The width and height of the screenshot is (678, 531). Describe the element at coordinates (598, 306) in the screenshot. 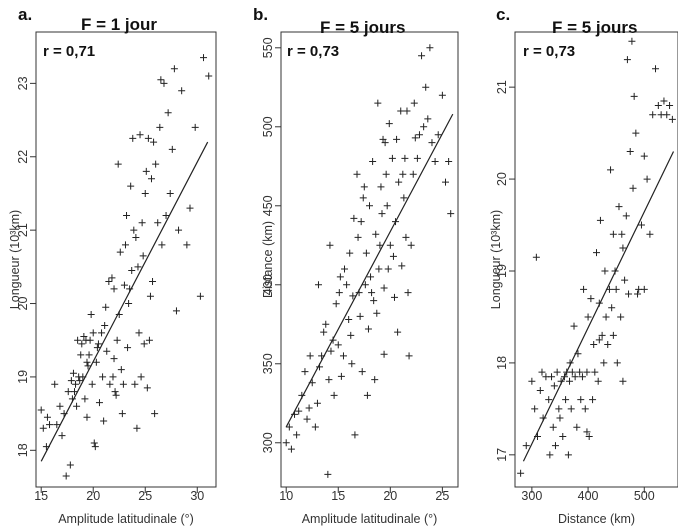

I see `chart-3-regression-line` at that location.